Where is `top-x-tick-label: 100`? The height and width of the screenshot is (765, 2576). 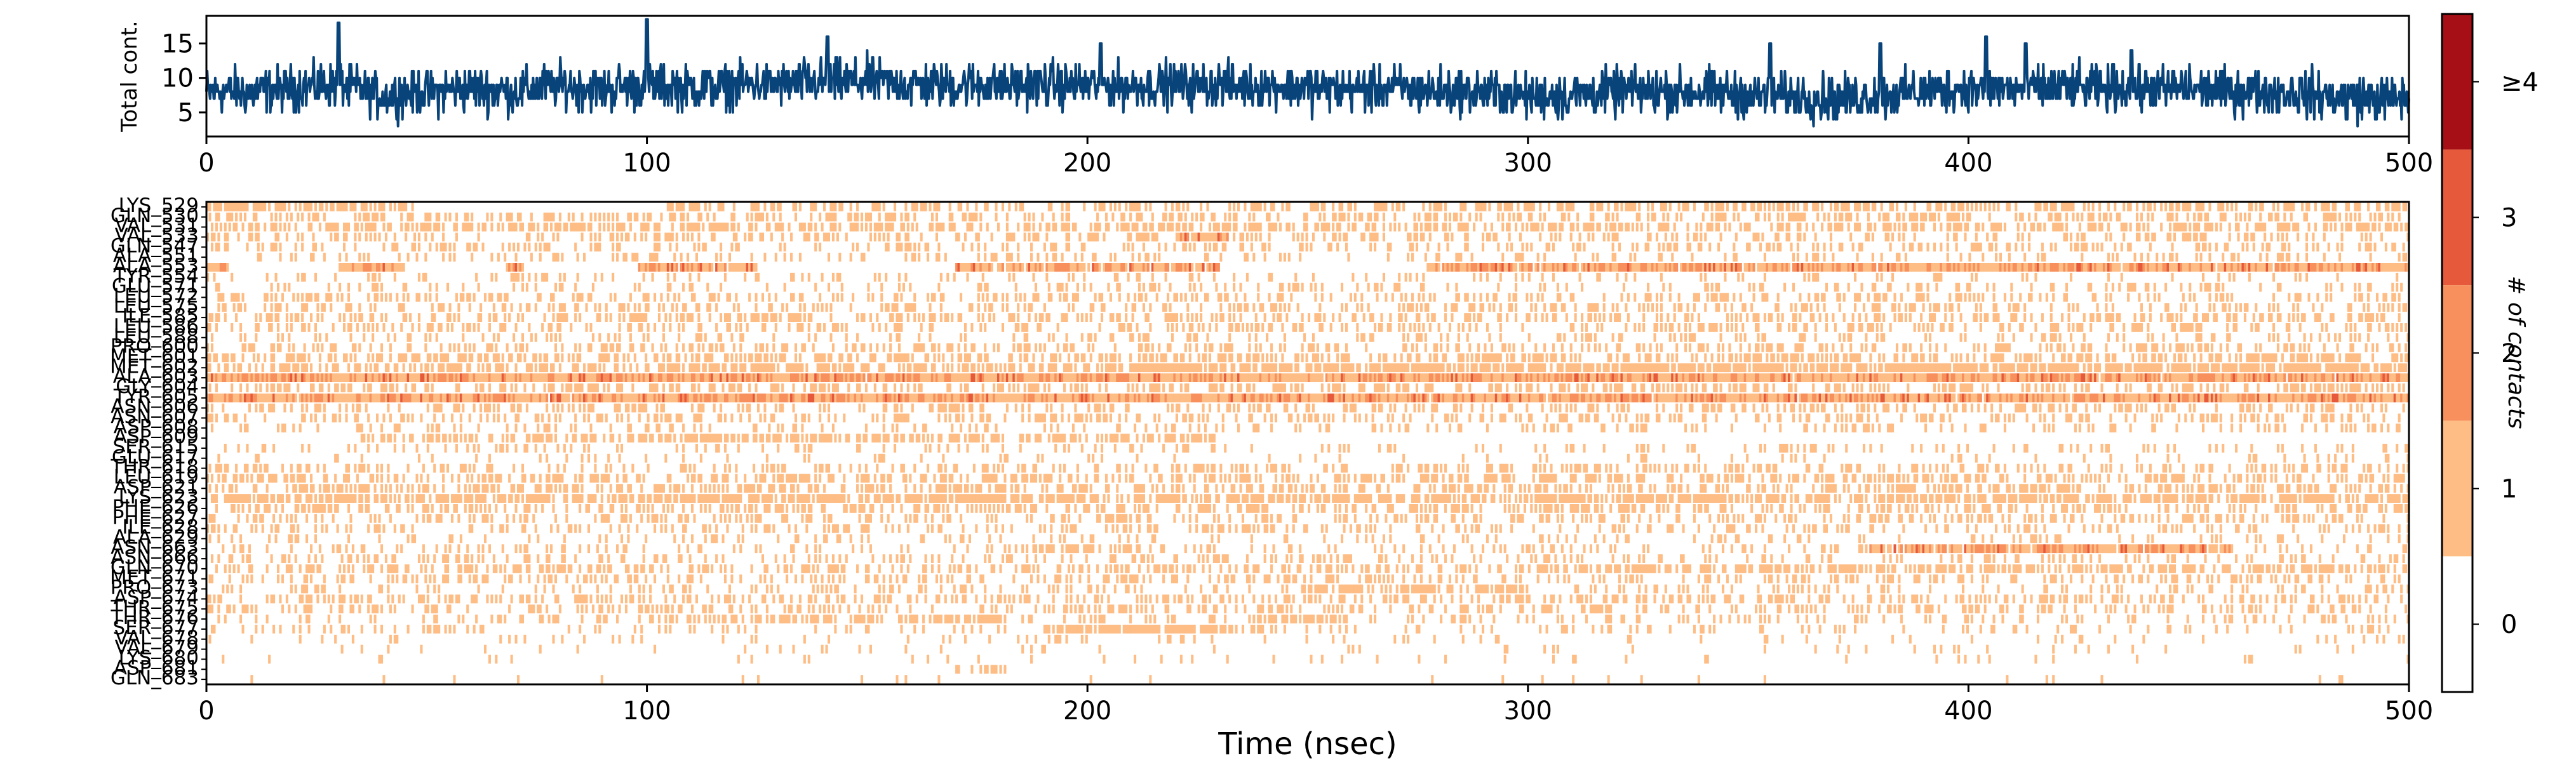
top-x-tick-label: 100 is located at coordinates (646, 163).